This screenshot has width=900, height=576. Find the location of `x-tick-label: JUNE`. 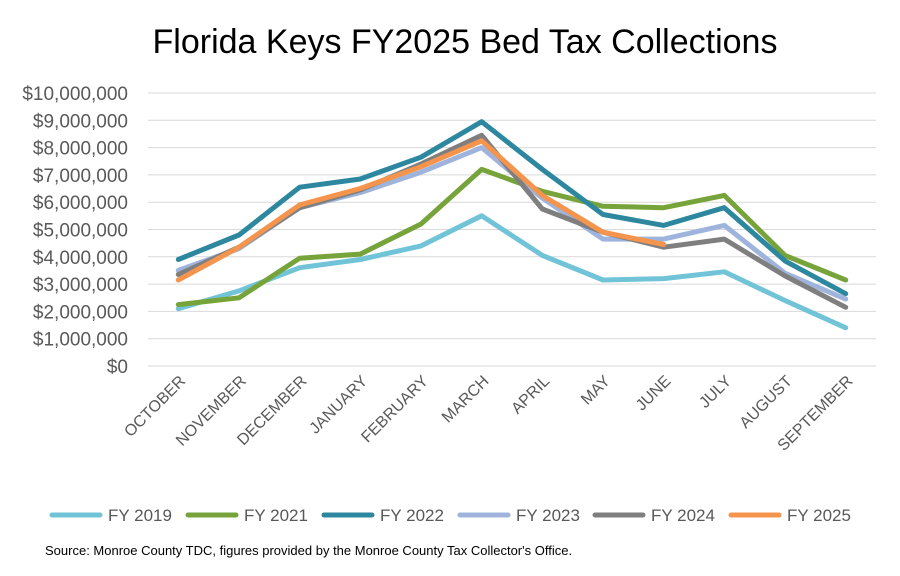

x-tick-label: JUNE is located at coordinates (654, 394).